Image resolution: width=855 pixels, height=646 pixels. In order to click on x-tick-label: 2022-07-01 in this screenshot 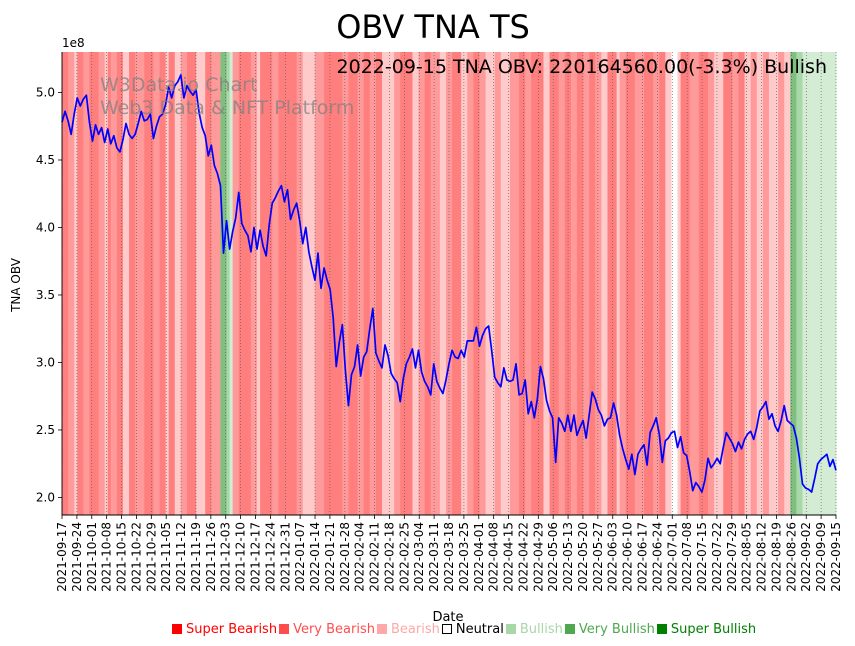, I will do `click(672, 557)`.